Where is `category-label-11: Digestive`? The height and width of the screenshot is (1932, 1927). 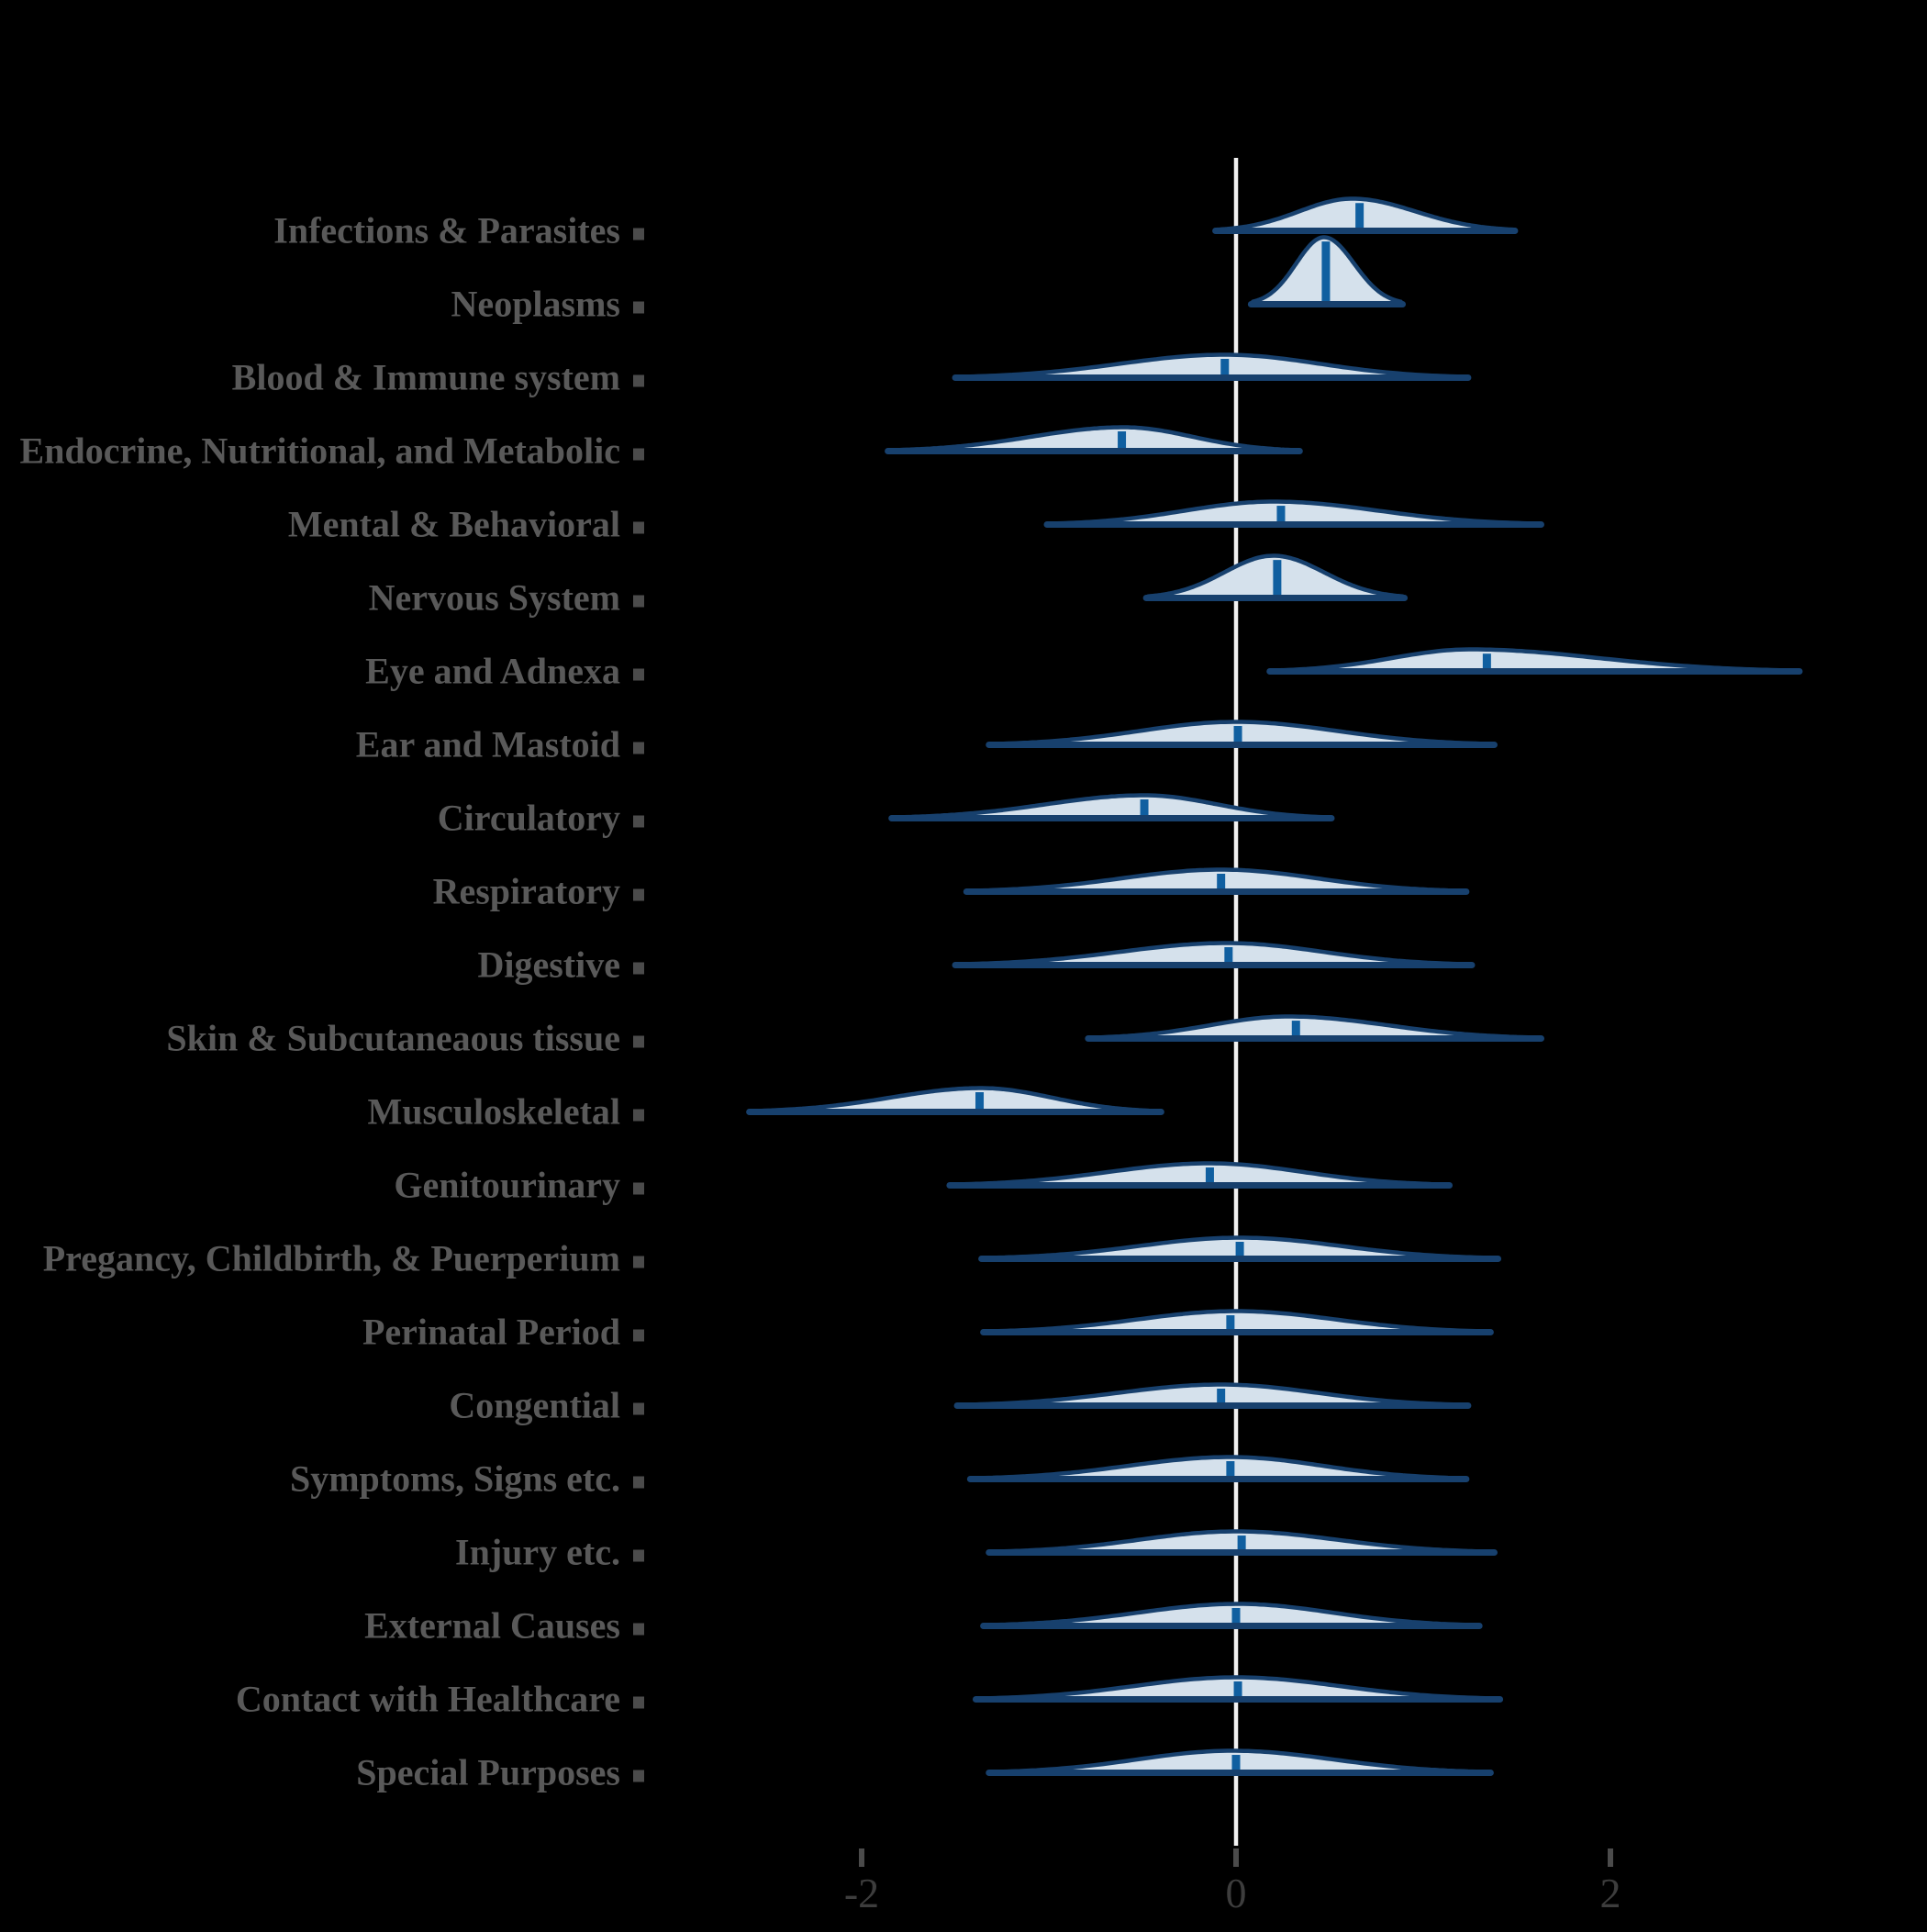
category-label-11: Digestive is located at coordinates (548, 965).